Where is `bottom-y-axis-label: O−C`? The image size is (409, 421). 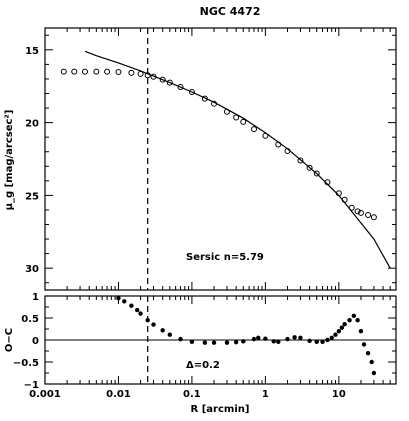 bottom-y-axis-label: O−C is located at coordinates (9, 340).